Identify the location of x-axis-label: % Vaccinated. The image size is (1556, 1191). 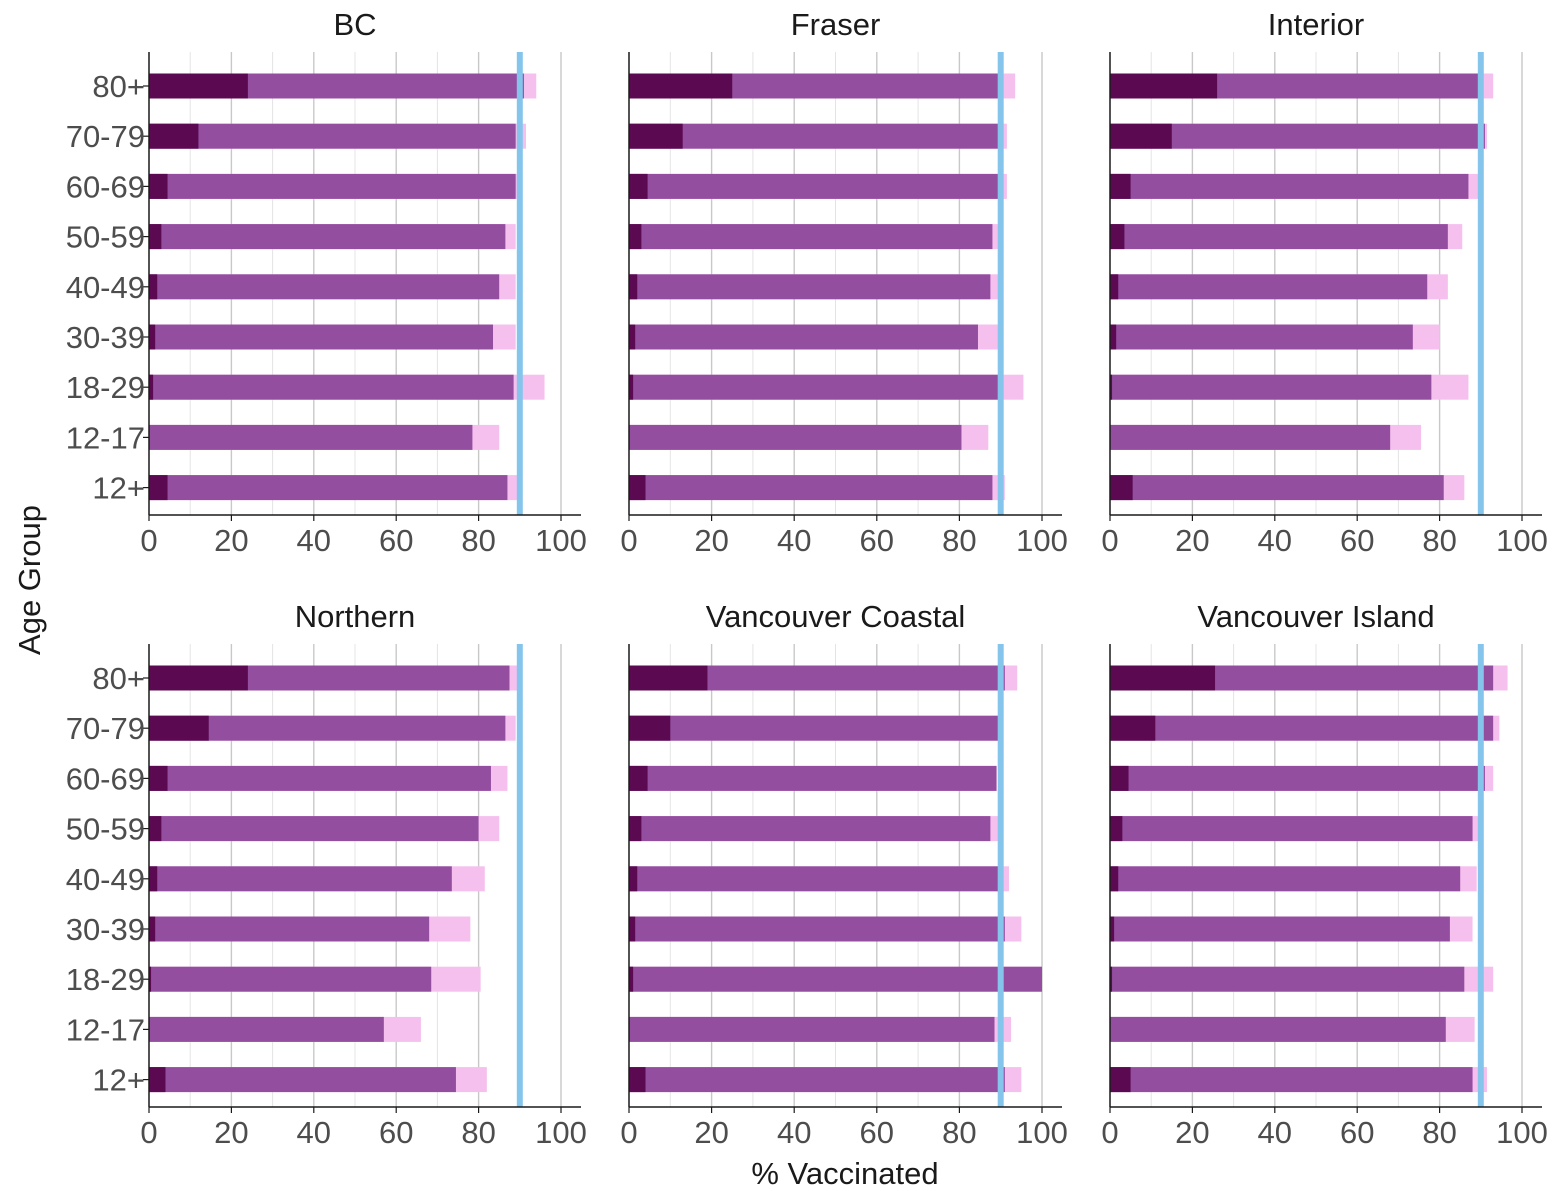
(844, 1173).